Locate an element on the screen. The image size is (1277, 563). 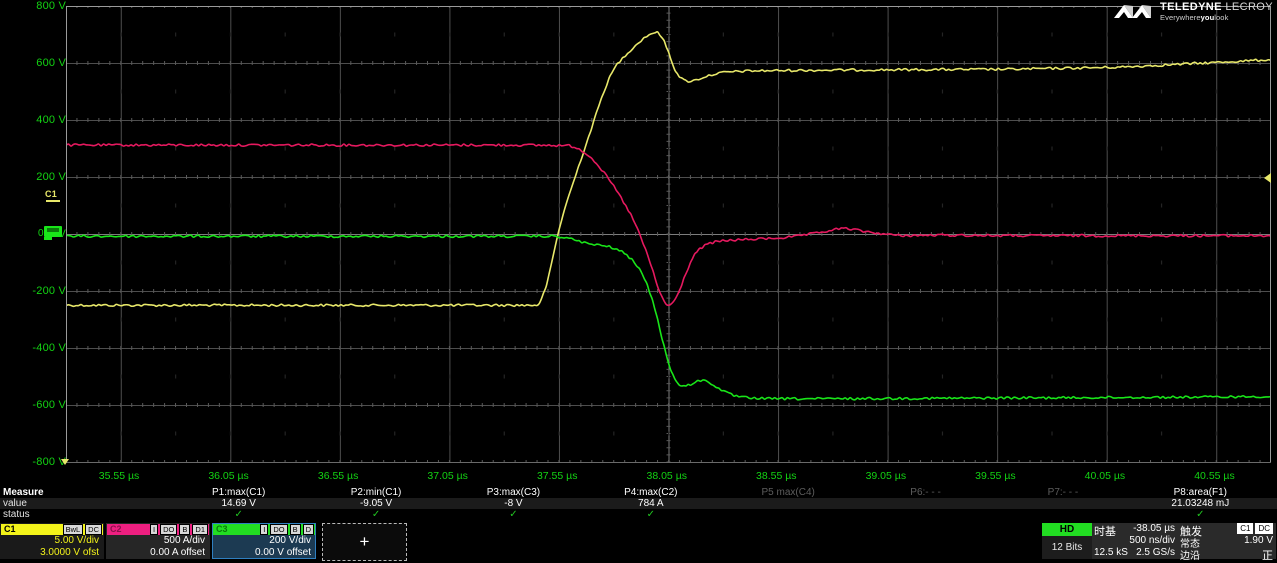
channel-offset-label: 3.0000 V ofst is located at coordinates (69, 552).